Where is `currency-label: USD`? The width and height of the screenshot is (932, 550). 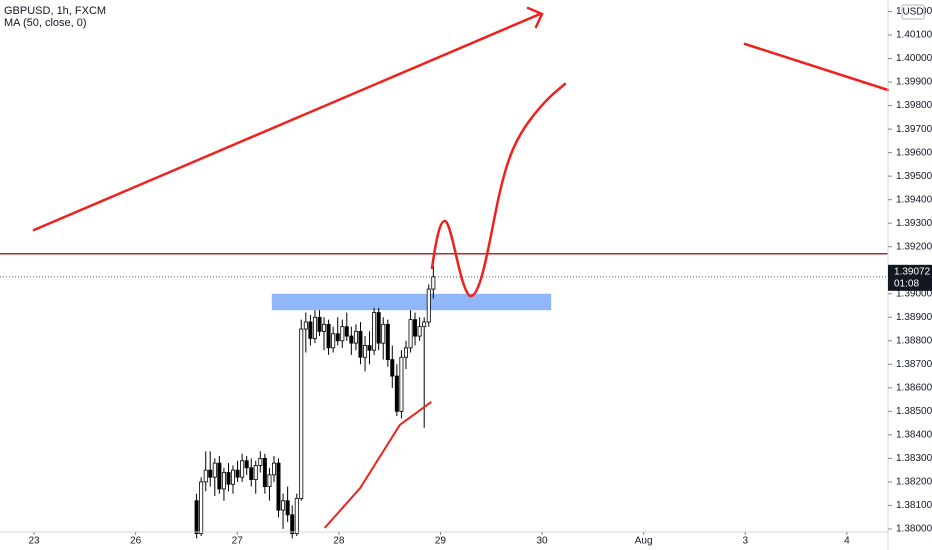 currency-label: USD is located at coordinates (912, 12).